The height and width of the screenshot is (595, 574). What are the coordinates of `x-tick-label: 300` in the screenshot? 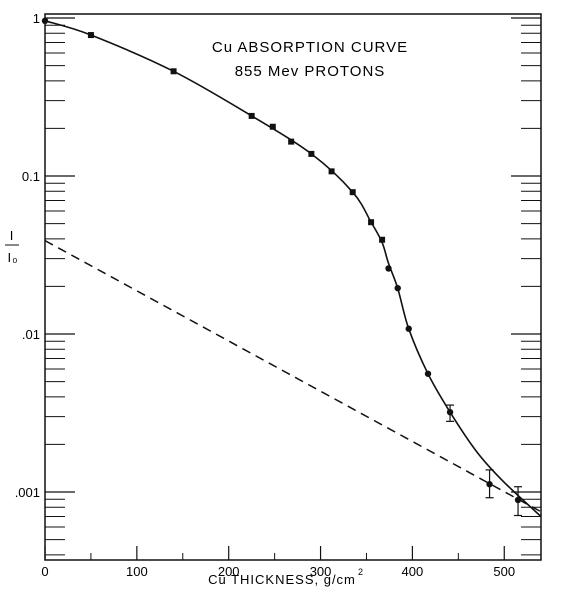 It's located at (321, 571).